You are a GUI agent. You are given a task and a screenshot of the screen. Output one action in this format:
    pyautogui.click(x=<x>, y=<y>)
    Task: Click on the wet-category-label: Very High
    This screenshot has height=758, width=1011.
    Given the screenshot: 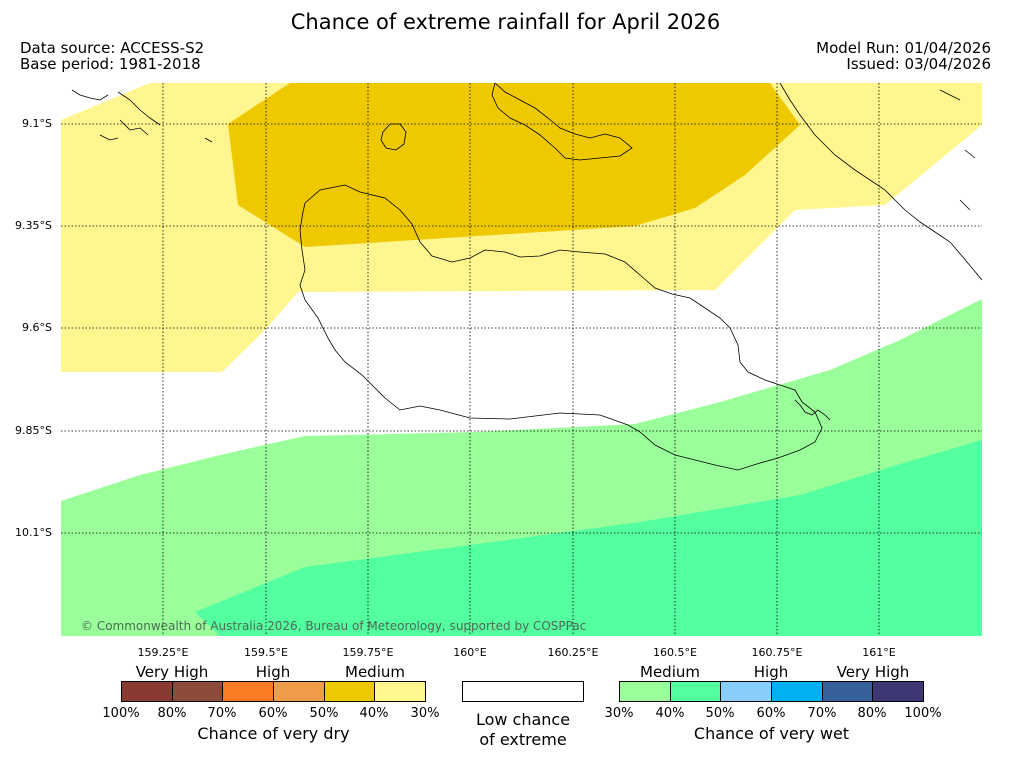 What is the action you would take?
    pyautogui.click(x=873, y=672)
    